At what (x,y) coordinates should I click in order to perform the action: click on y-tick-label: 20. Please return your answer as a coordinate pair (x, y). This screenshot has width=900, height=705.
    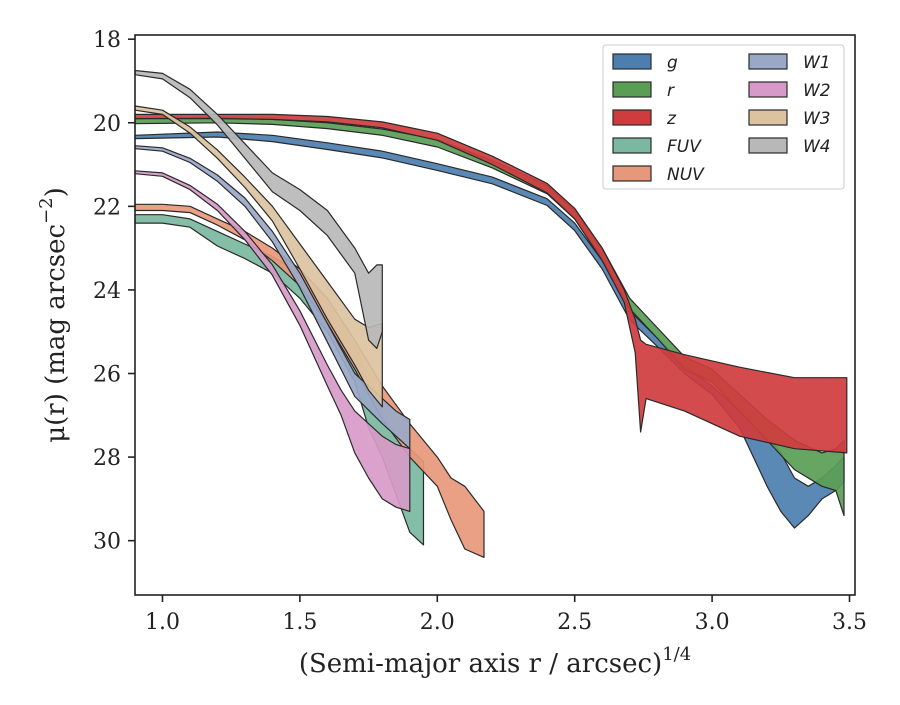
    Looking at the image, I should click on (107, 124).